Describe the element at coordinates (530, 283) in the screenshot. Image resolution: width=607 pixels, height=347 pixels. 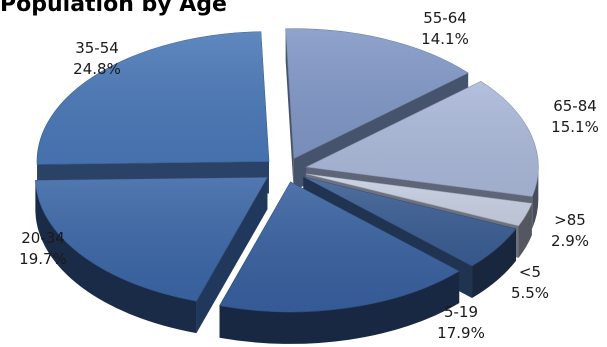
I see `slice-label: <5 5.5%` at that location.